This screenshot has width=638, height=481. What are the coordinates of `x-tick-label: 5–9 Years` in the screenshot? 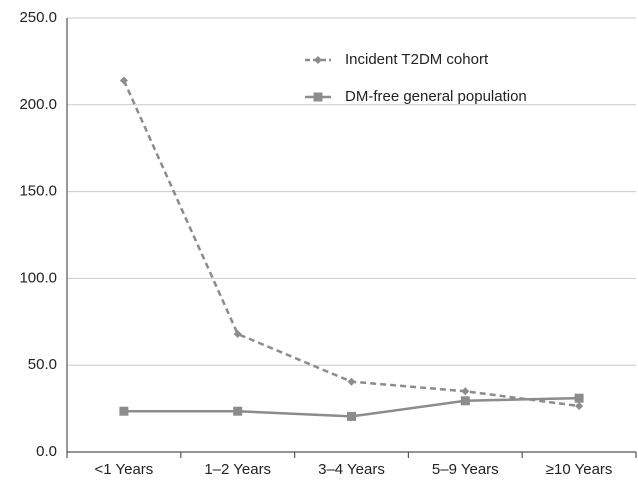 It's located at (465, 469).